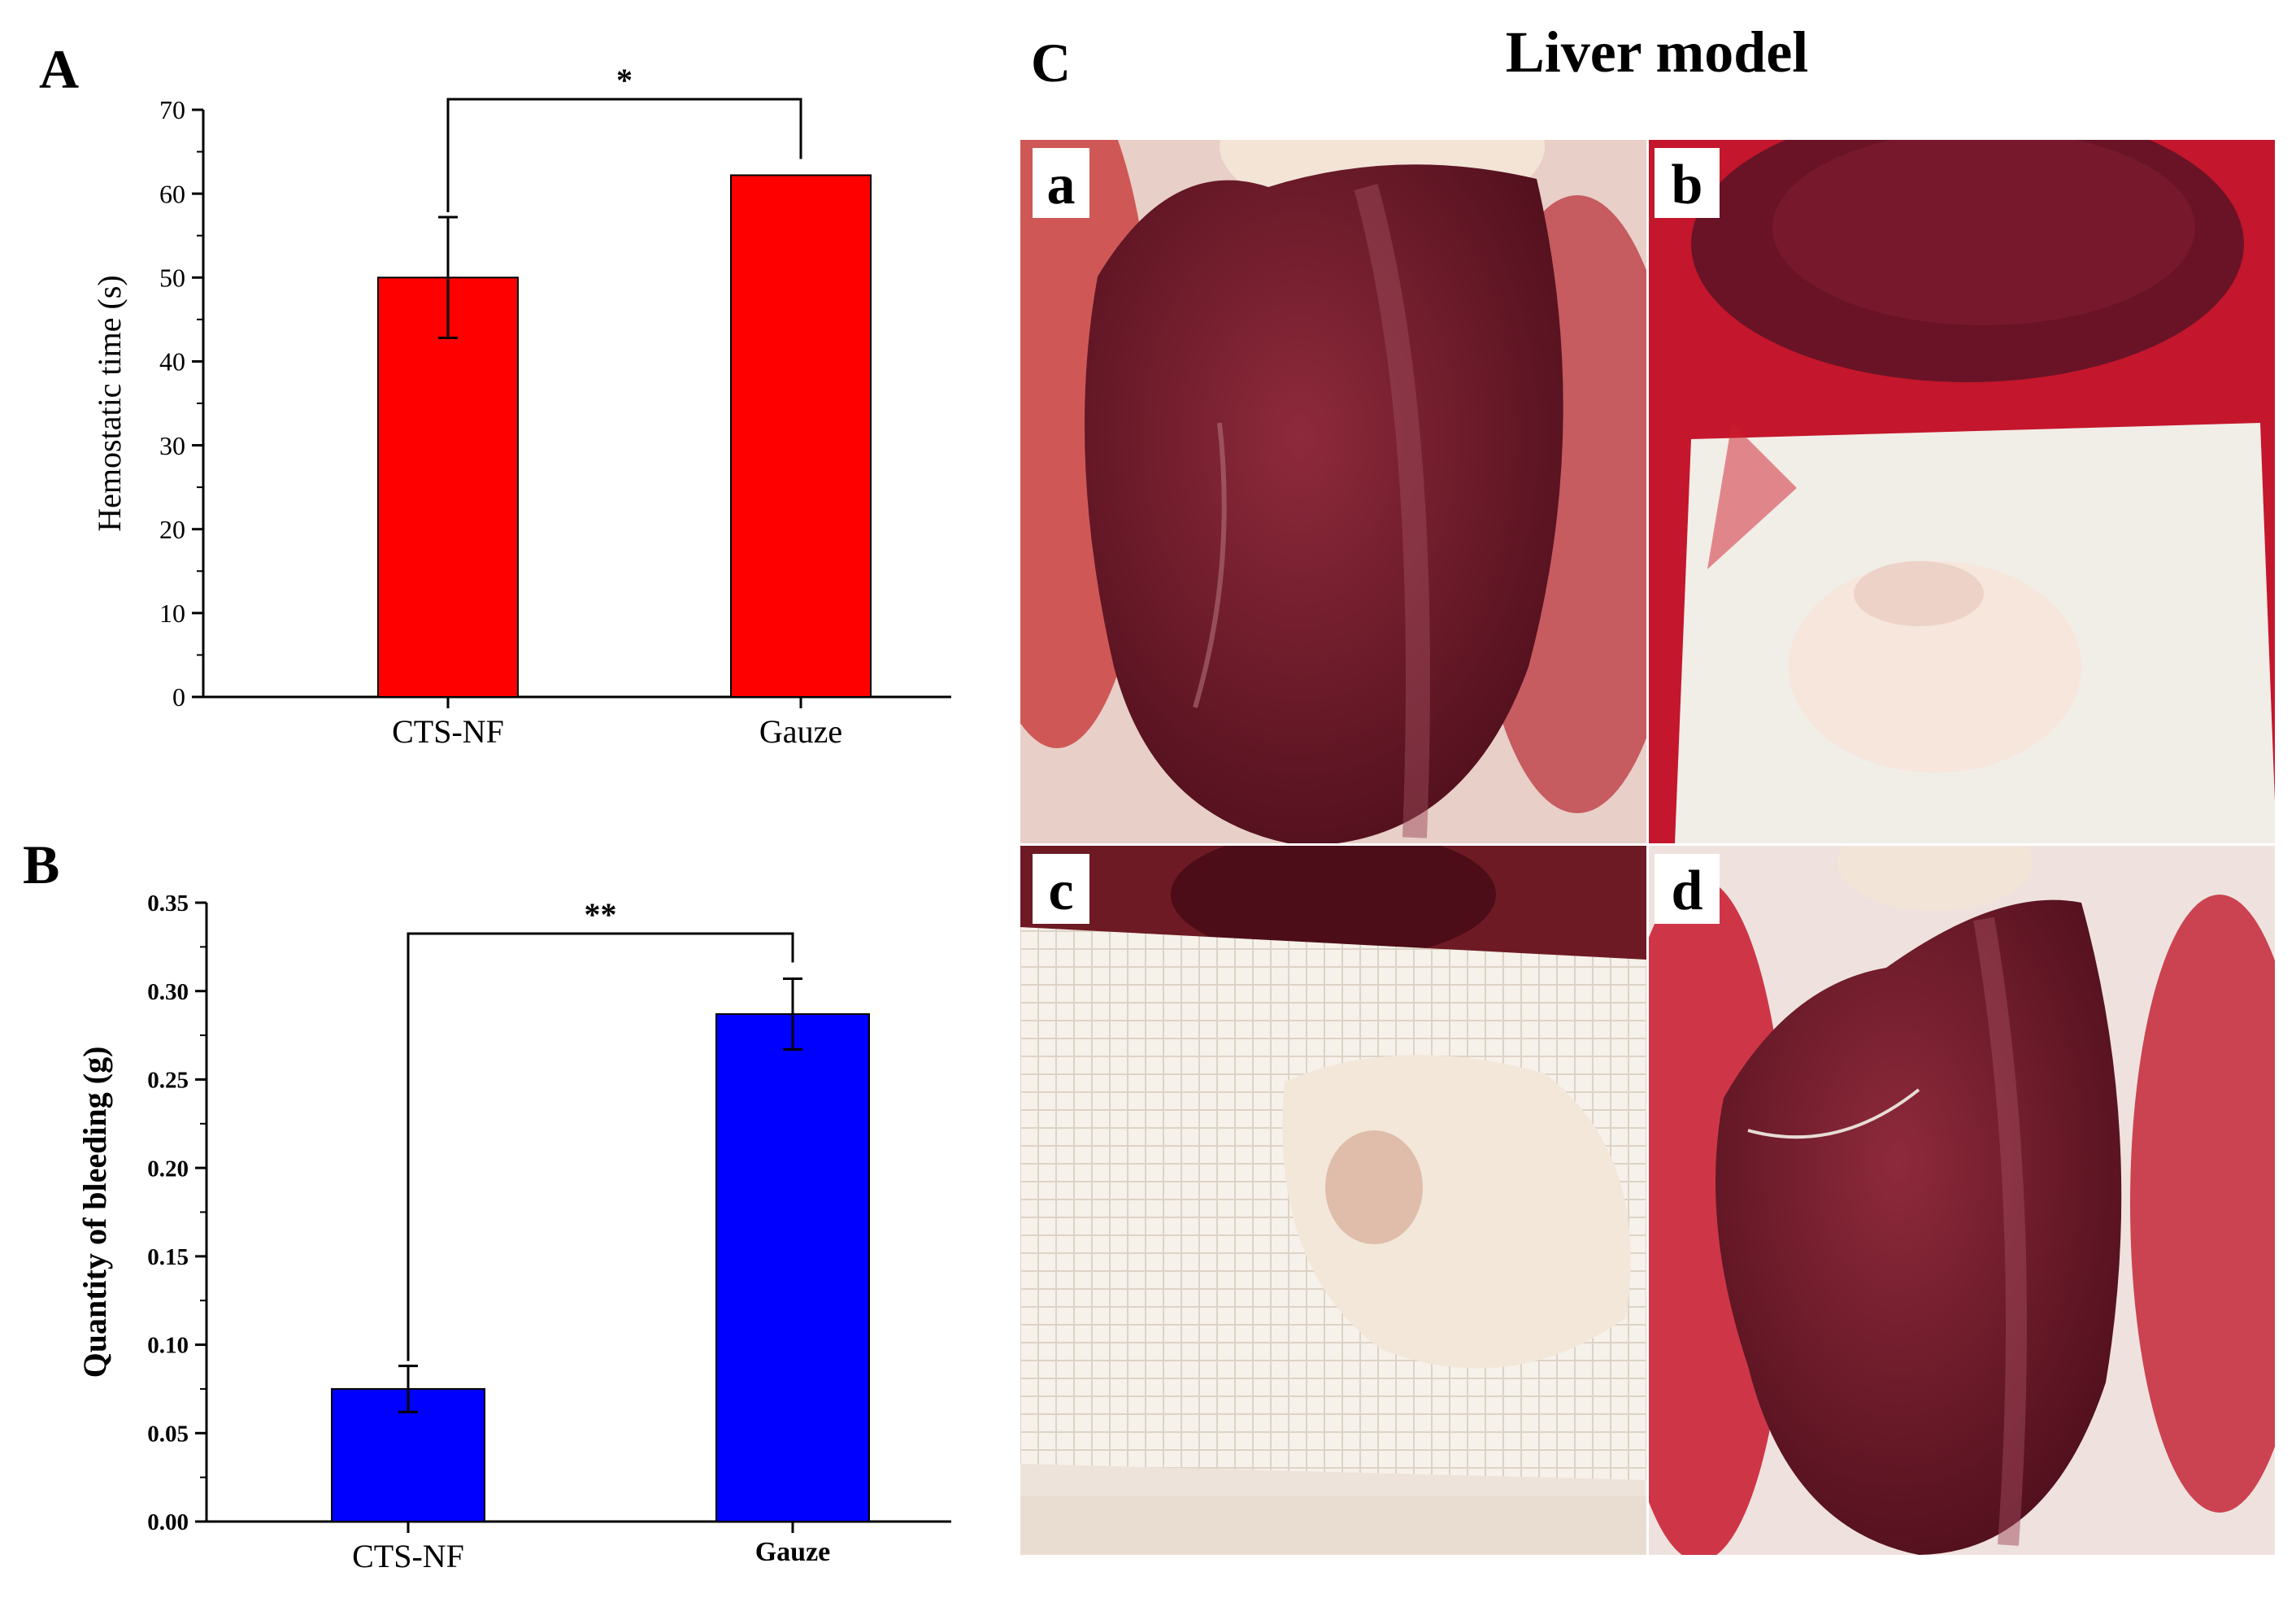 This screenshot has width=2296, height=1611. I want to click on chart-a-y-tick-label: 40, so click(172, 362).